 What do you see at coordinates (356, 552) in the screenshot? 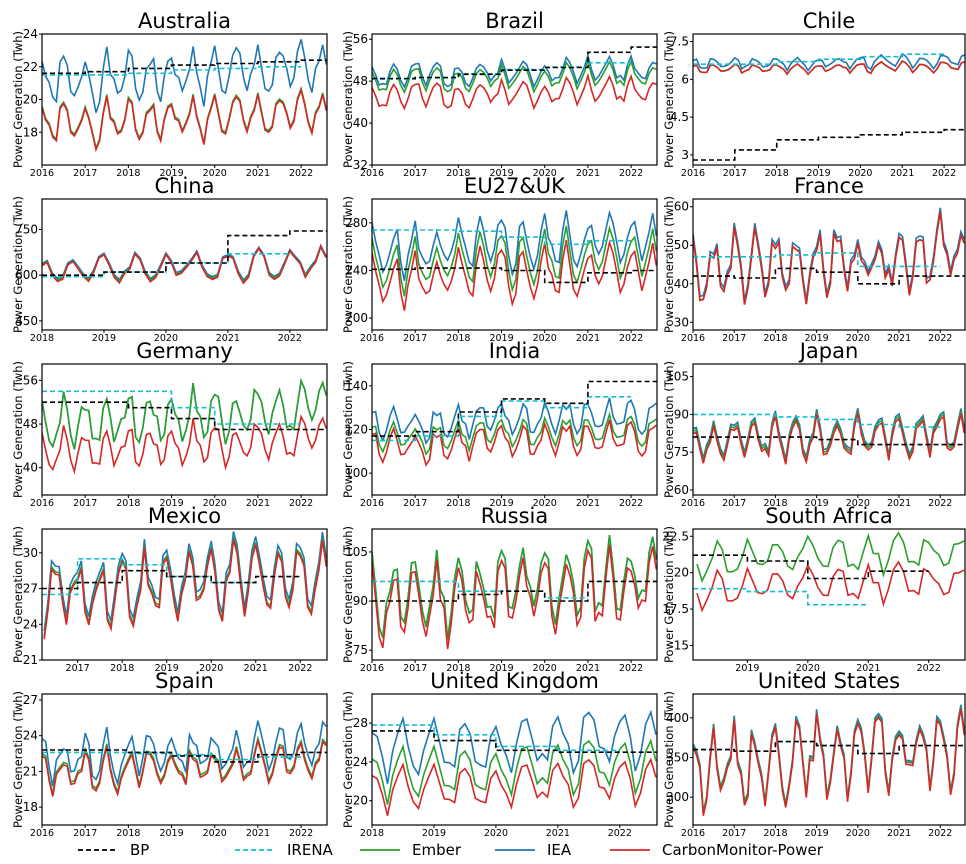
I see `y-tick-label: 105` at bounding box center [356, 552].